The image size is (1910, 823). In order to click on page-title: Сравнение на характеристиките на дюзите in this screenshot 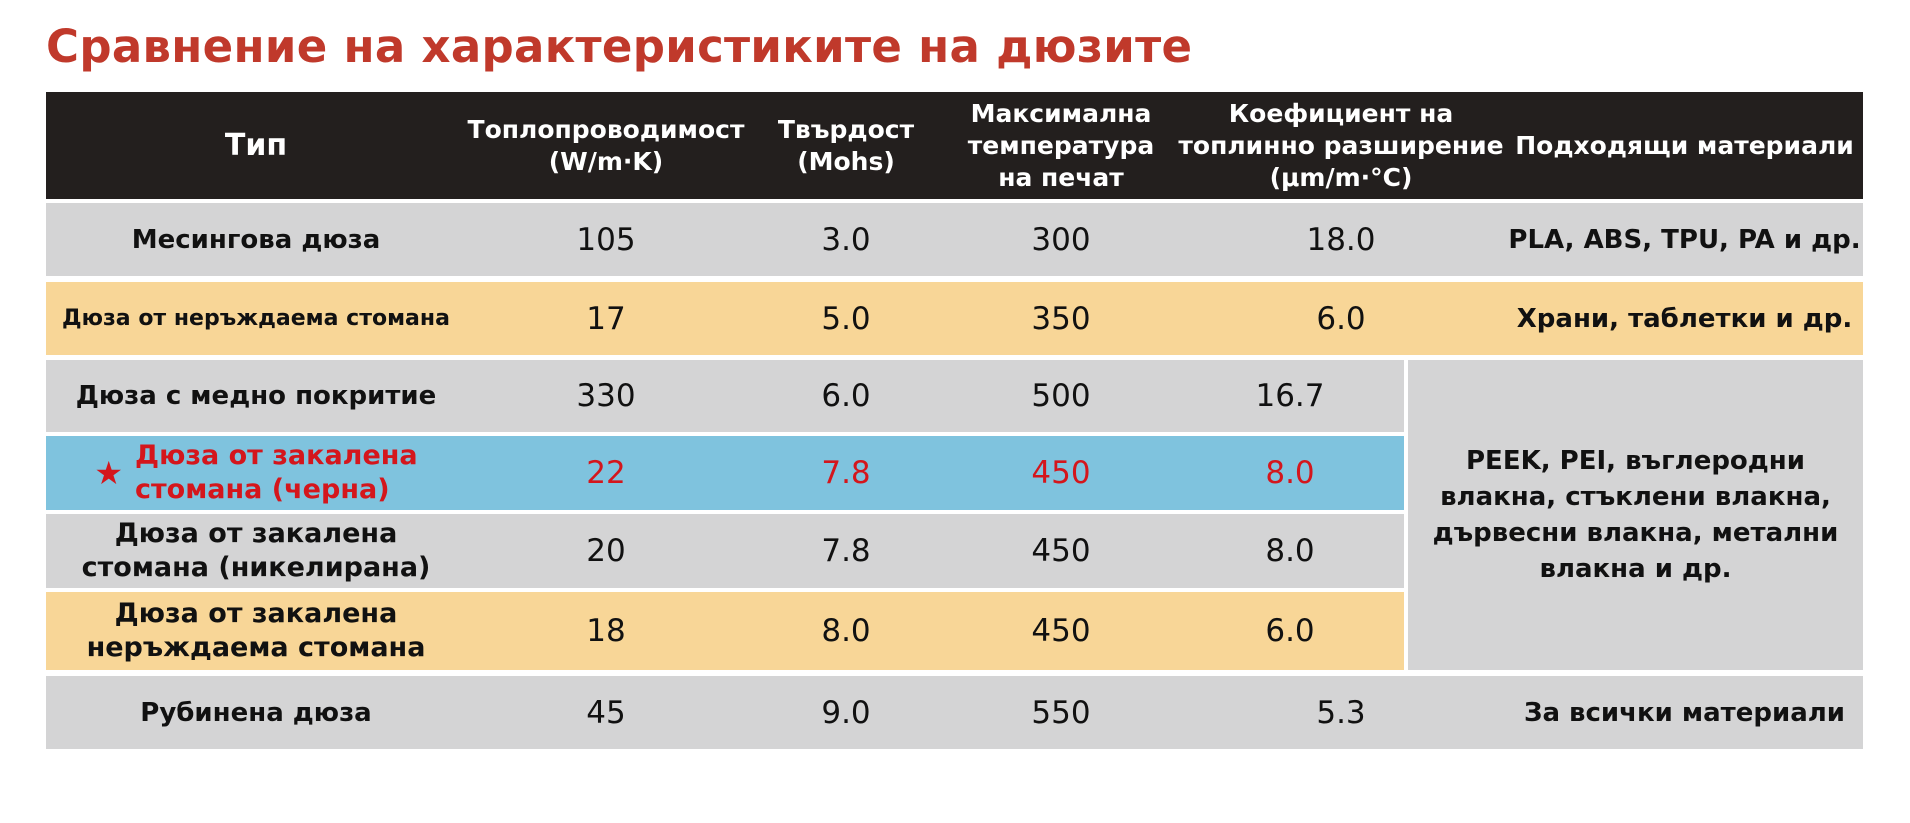, I will do `click(619, 46)`.